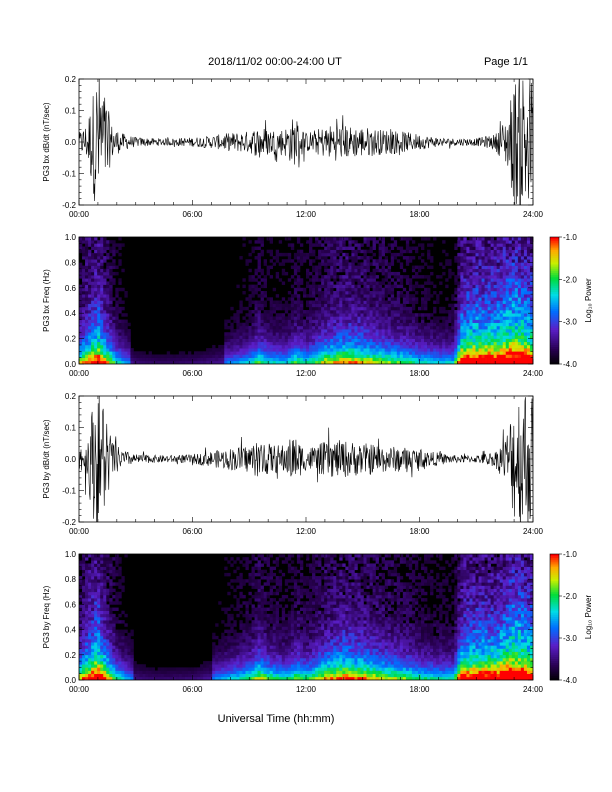 The width and height of the screenshot is (612, 792). What do you see at coordinates (46, 141) in the screenshot?
I see `y-axis-label: PG3 bx dB/dt (nT/sec)` at bounding box center [46, 141].